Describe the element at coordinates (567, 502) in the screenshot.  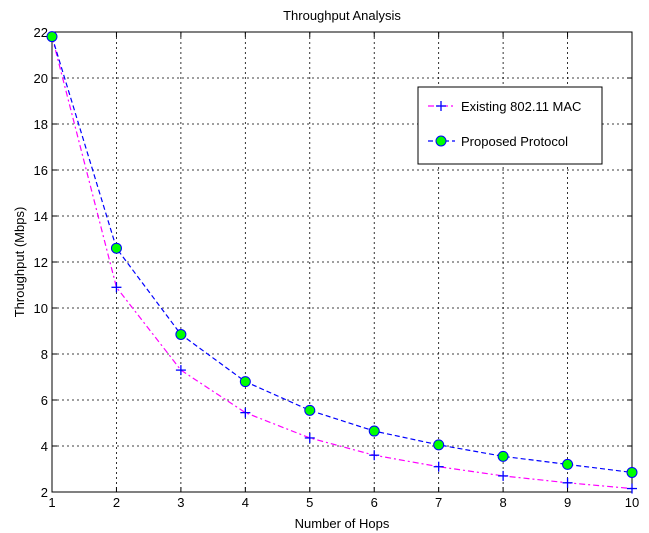
I see `x-tick-label: 9` at that location.